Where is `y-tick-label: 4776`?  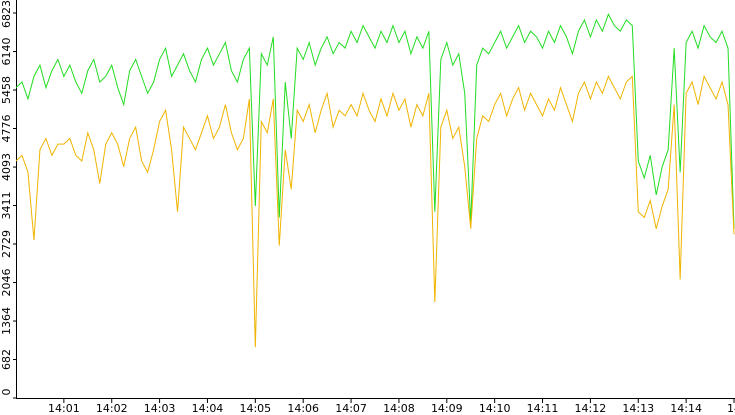 y-tick-label: 4776 is located at coordinates (6, 129).